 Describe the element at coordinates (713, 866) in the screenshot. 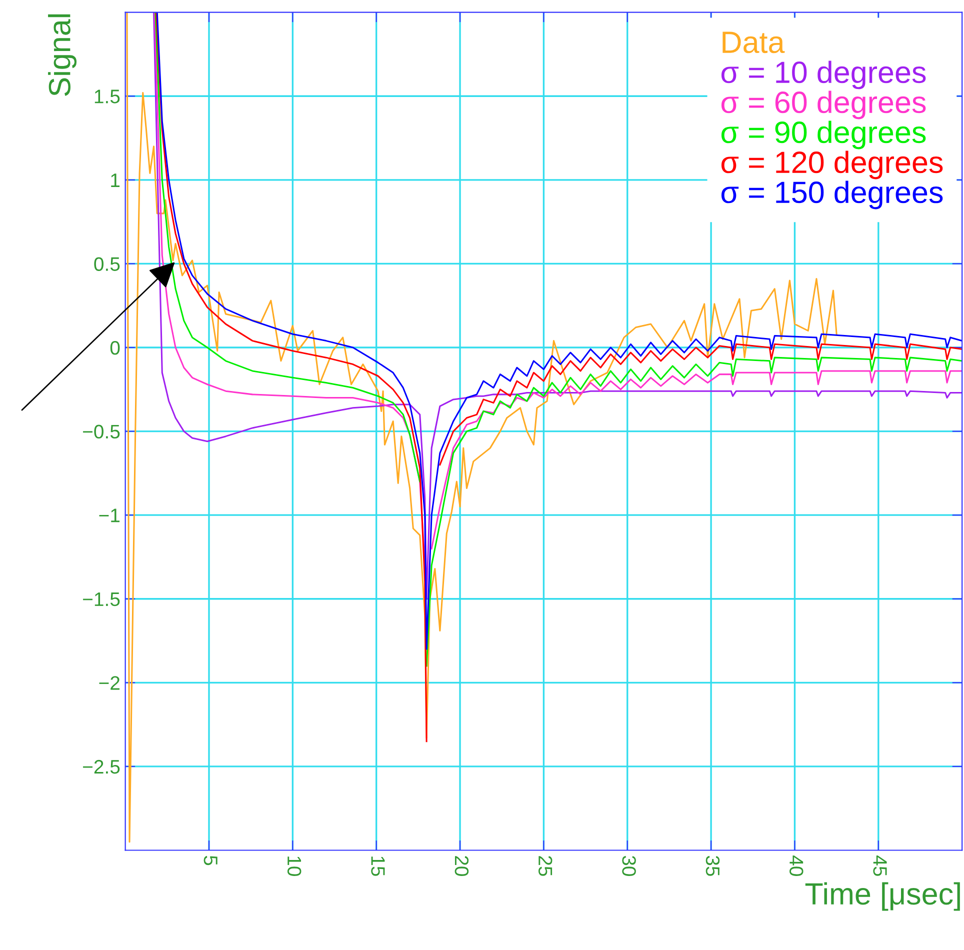

I see `x-tick-label: 35` at that location.